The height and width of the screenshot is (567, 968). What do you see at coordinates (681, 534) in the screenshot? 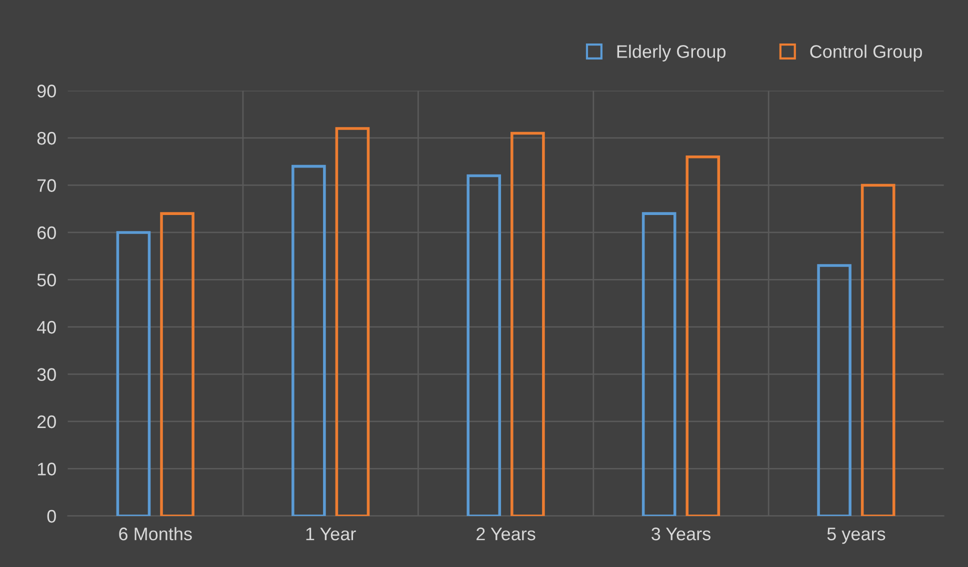
I see `x-tick-label: 3 Years` at bounding box center [681, 534].